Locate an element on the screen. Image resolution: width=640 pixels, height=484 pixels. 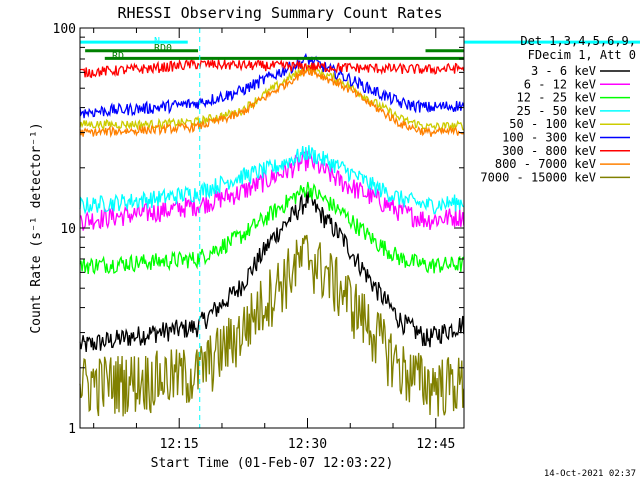
legend-label-2: 6 - 12 keV is located at coordinates (560, 84).